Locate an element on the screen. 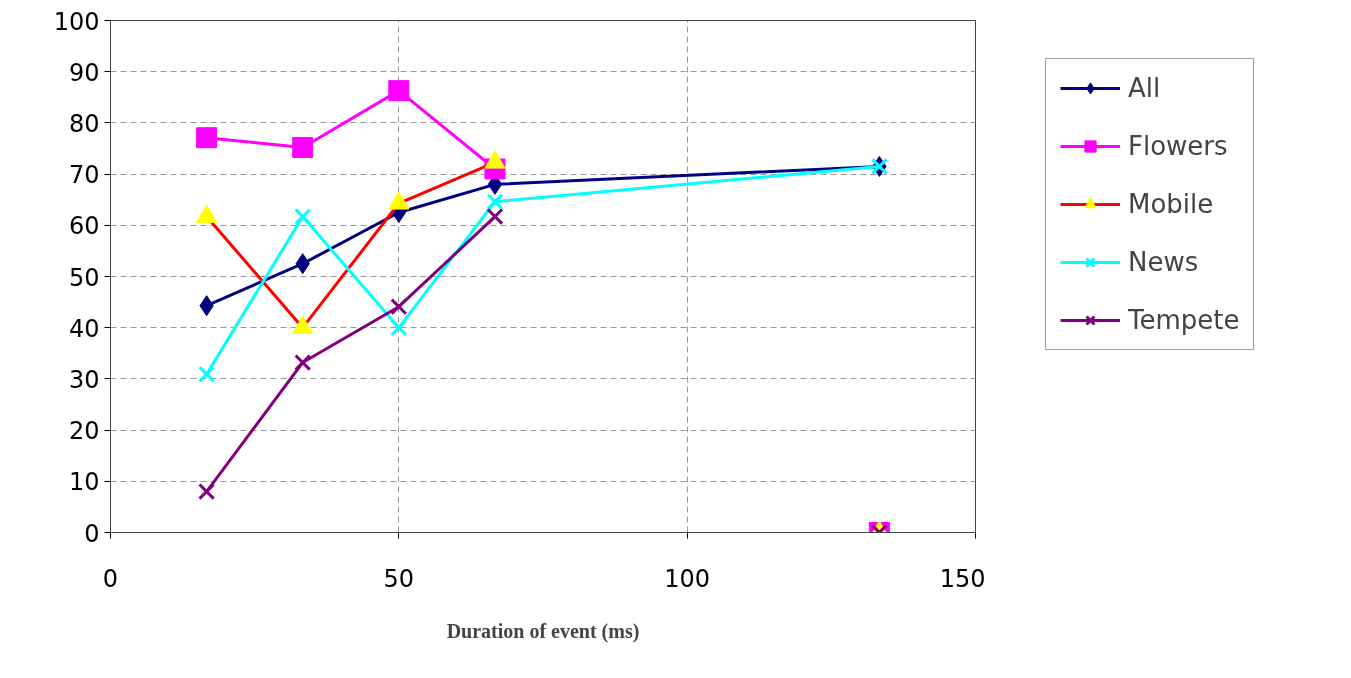  y-tick-label: 60 is located at coordinates (84, 226).